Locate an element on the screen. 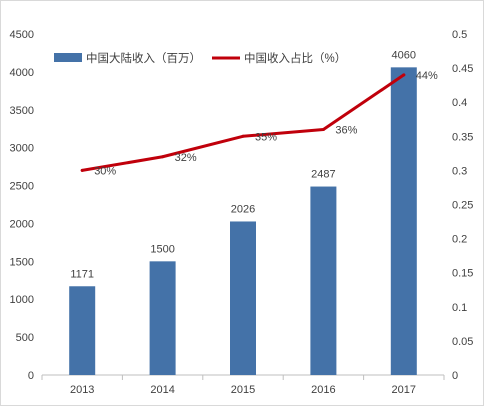  bar-data-label: 2026 is located at coordinates (243, 209).